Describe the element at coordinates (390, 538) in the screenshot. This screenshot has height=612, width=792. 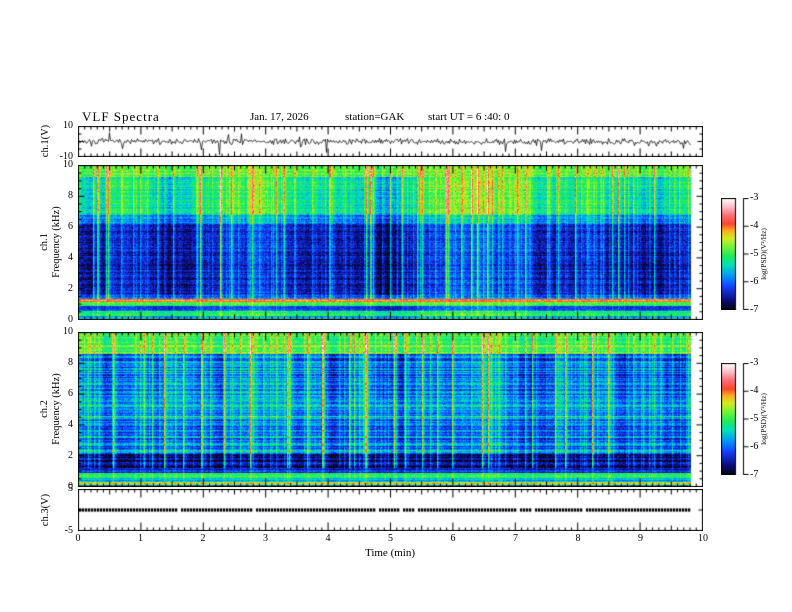
I see `x-tick-label: 5` at that location.